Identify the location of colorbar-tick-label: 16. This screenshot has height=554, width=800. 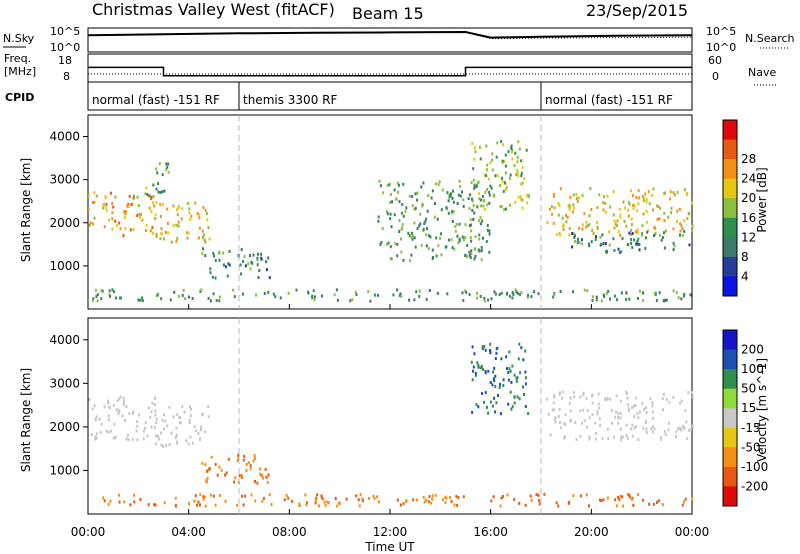
(748, 218).